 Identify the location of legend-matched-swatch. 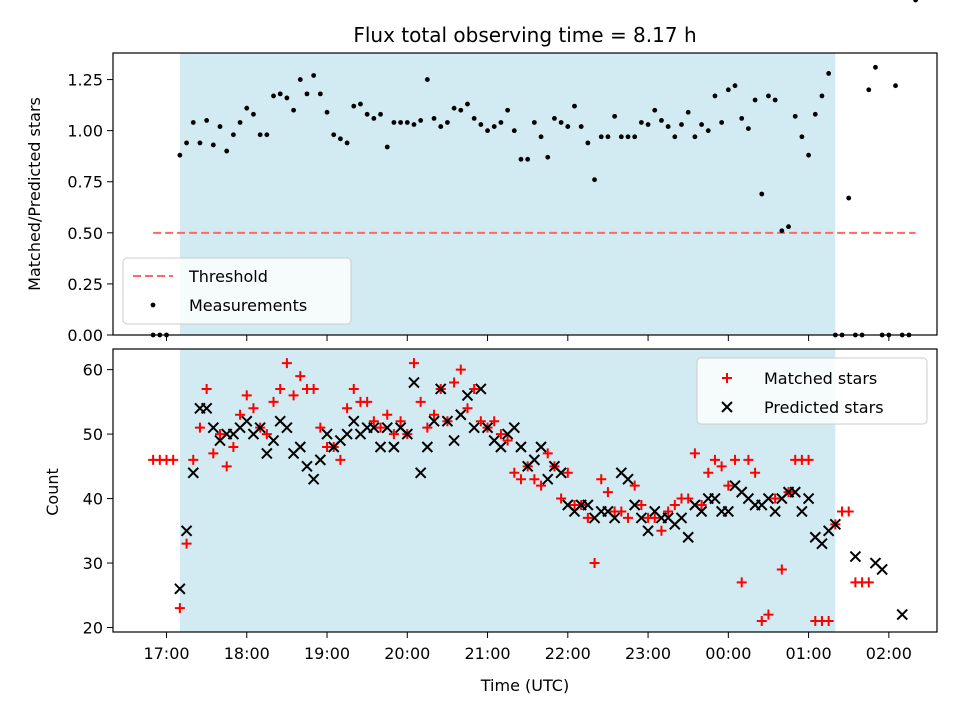
(727, 378).